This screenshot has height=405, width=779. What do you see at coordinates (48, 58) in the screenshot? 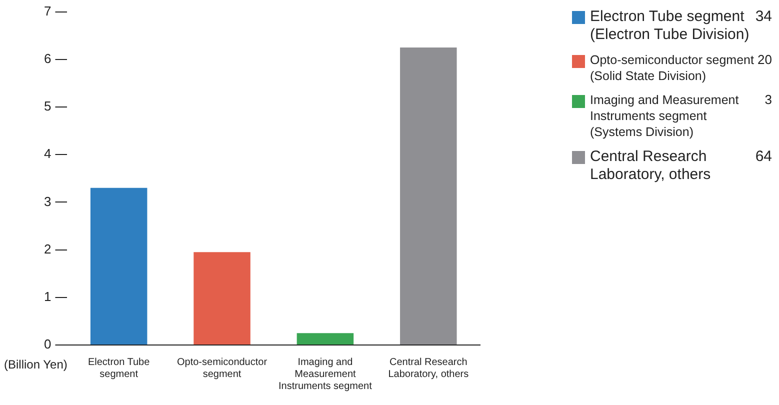
I see `y-tick-label: 6` at bounding box center [48, 58].